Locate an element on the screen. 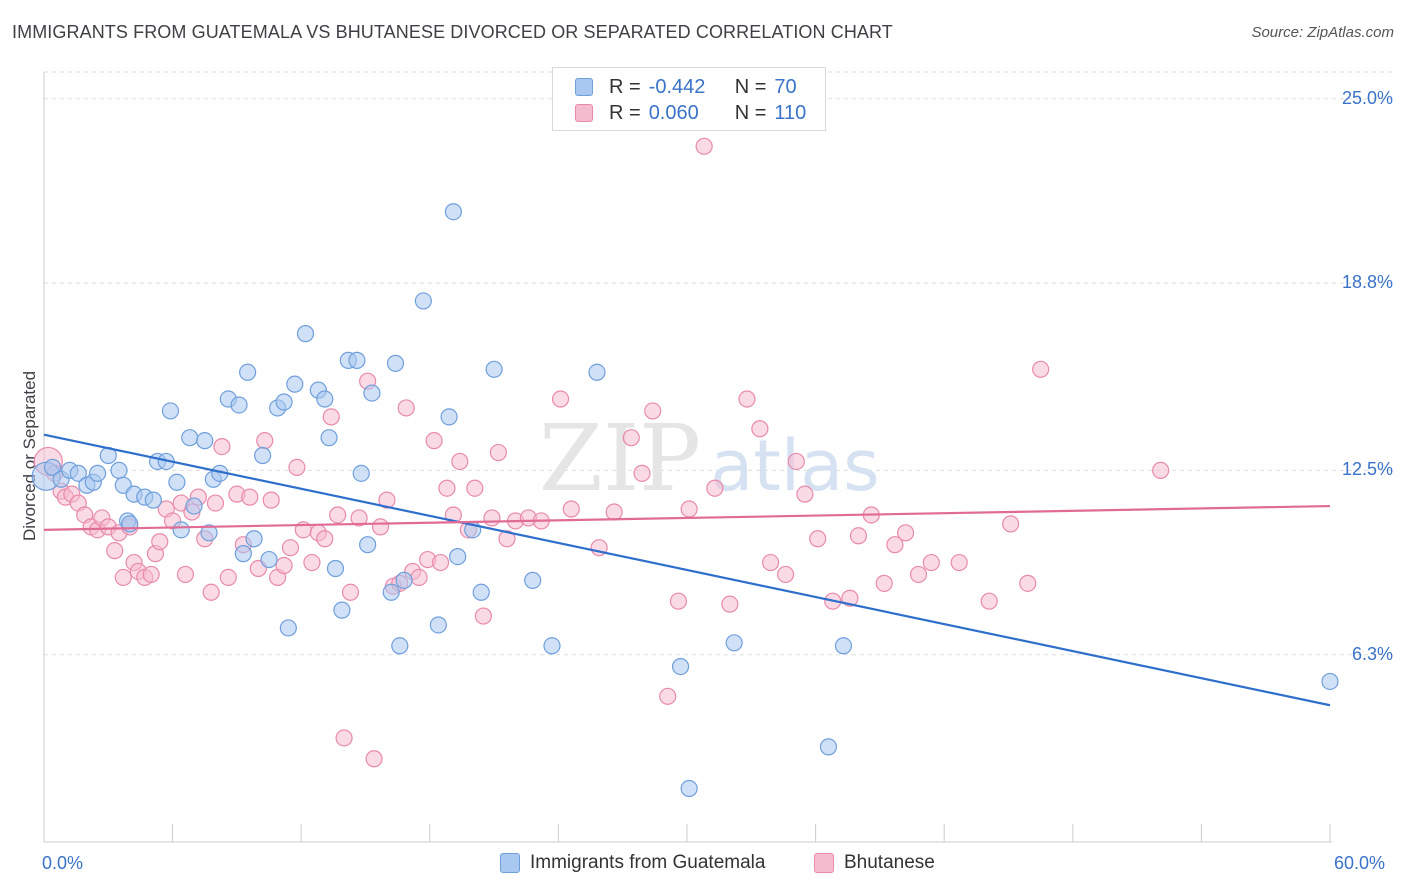  source-label: Source: ZipAtlas.com is located at coordinates (1322, 32).